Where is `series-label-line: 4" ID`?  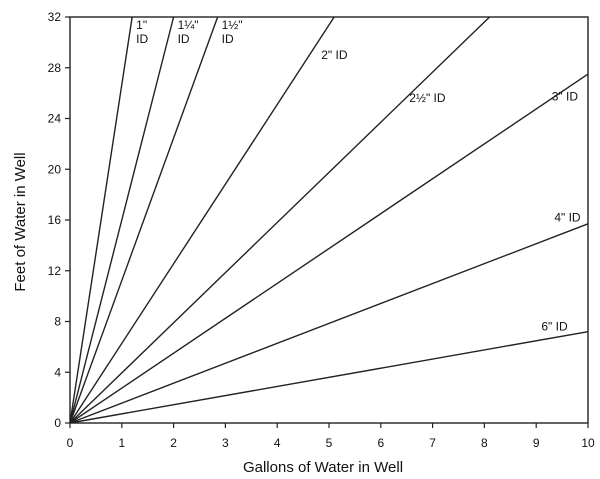
series-label-line: 4" ID is located at coordinates (567, 217).